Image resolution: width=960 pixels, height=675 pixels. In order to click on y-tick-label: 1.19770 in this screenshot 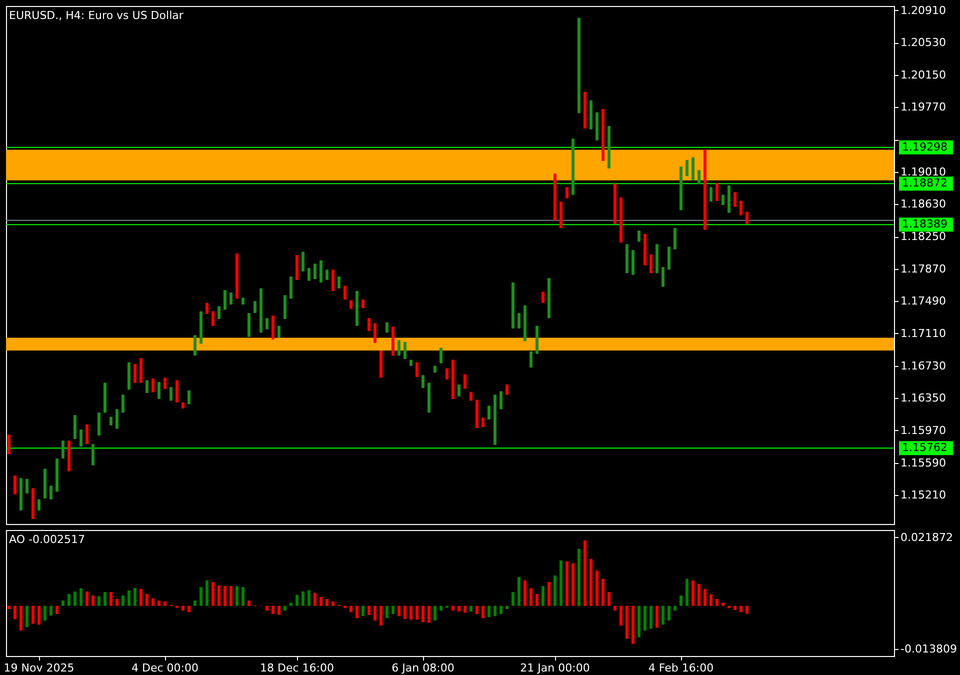, I will do `click(923, 107)`.